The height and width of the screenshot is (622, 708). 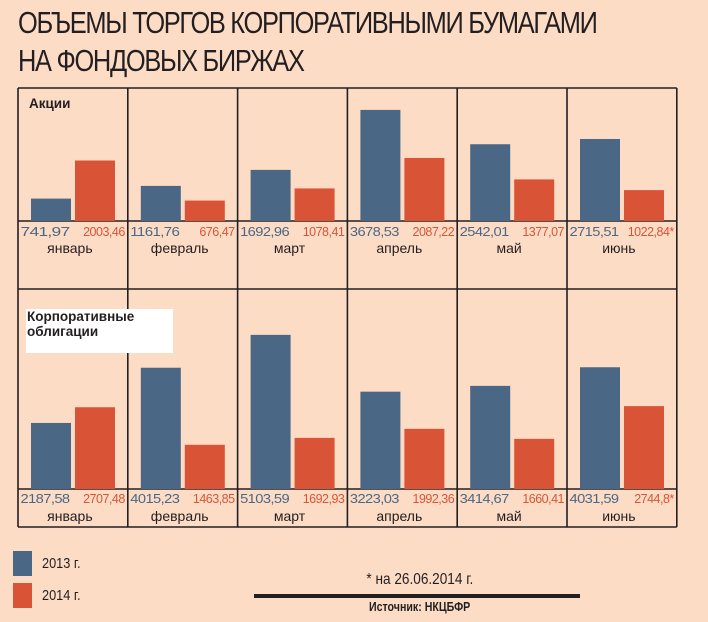 What do you see at coordinates (22, 563) in the screenshot?
I see `legend-swatch-2013` at bounding box center [22, 563].